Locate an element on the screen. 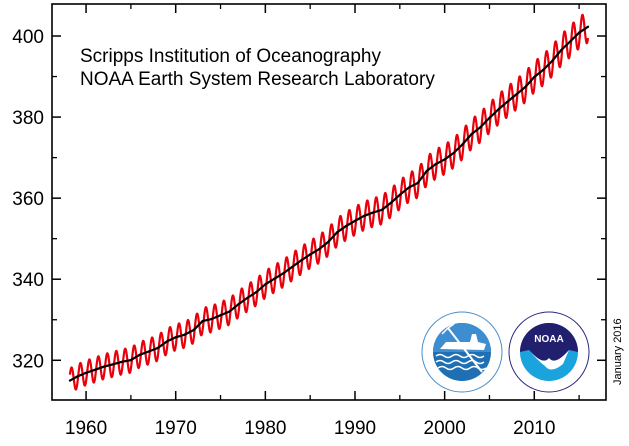  svg-text: NOAA is located at coordinates (548, 339).